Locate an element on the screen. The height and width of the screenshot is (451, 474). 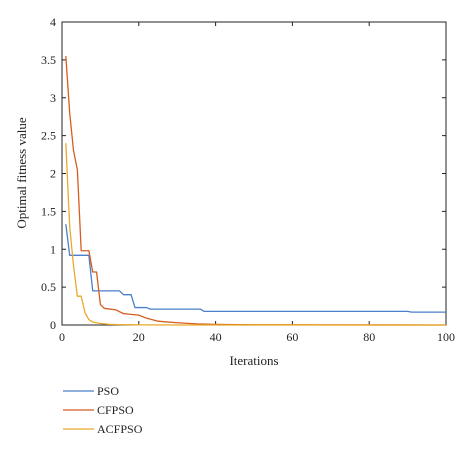
y-tick-label: 1 is located at coordinates (53, 249).